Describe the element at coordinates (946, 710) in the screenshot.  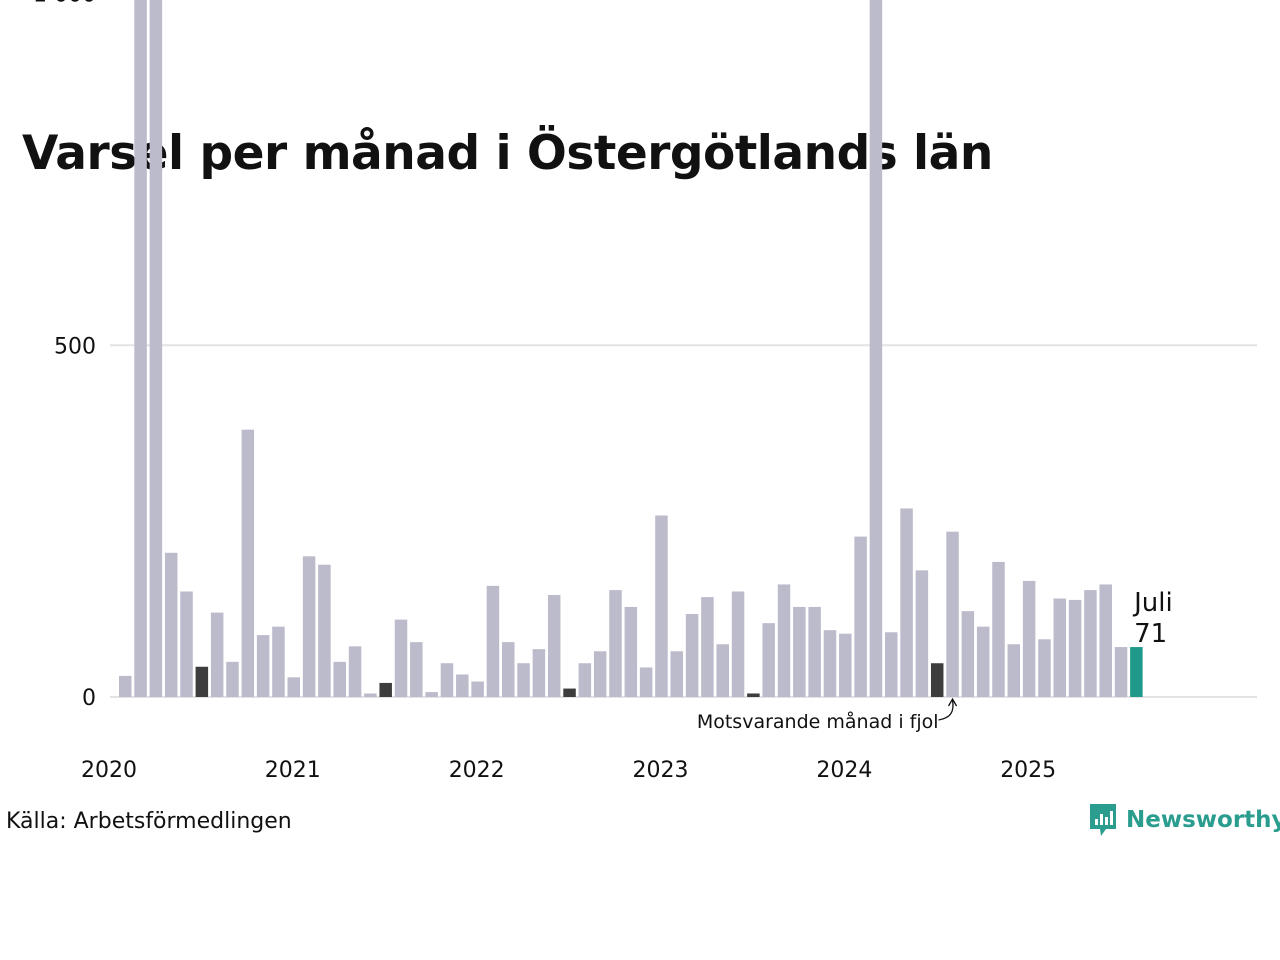
I see `prev-year-arrow` at that location.